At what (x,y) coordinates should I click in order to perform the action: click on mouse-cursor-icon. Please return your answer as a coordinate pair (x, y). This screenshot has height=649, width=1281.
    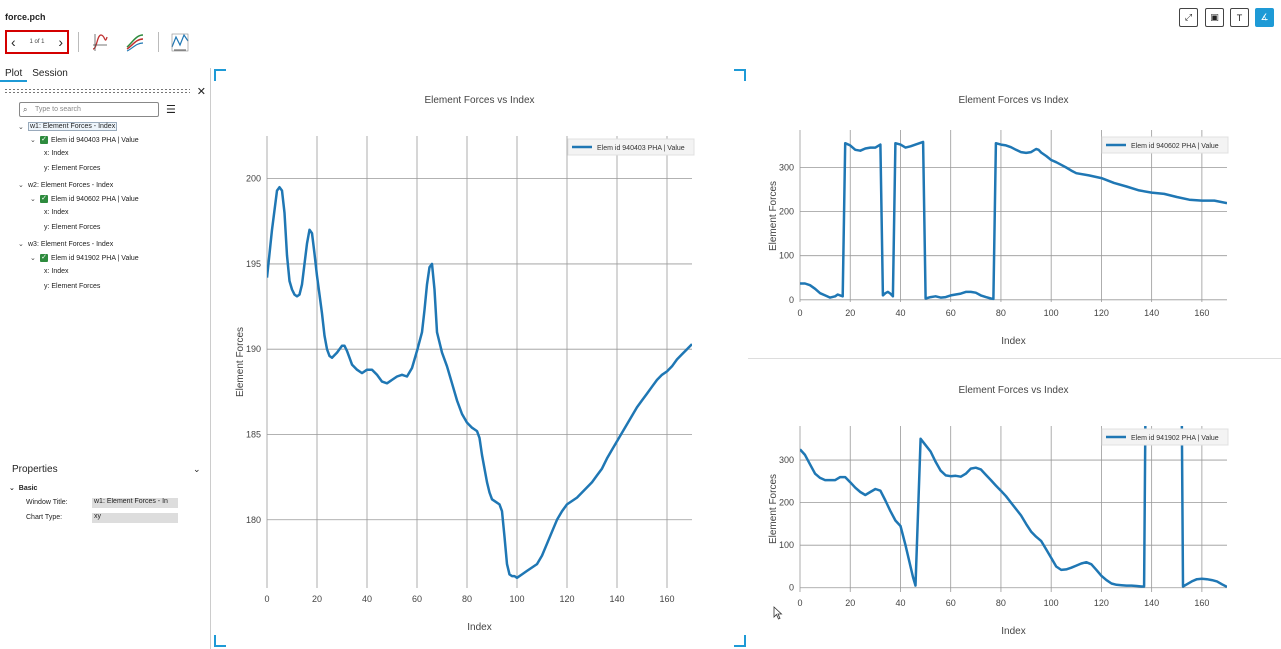
    Looking at the image, I should click on (778, 615).